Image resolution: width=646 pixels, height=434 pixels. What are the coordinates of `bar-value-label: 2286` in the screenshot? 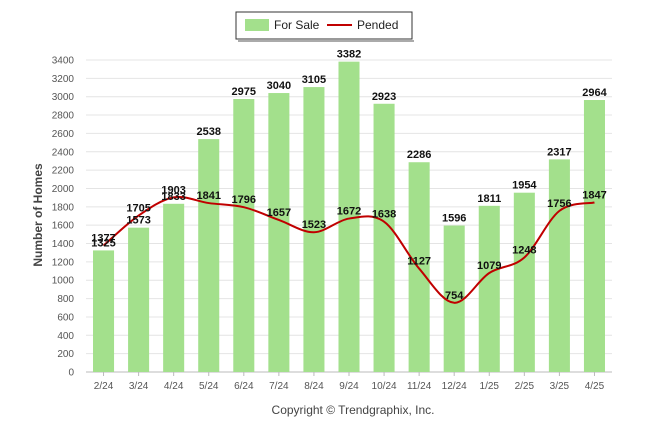 It's located at (419, 155).